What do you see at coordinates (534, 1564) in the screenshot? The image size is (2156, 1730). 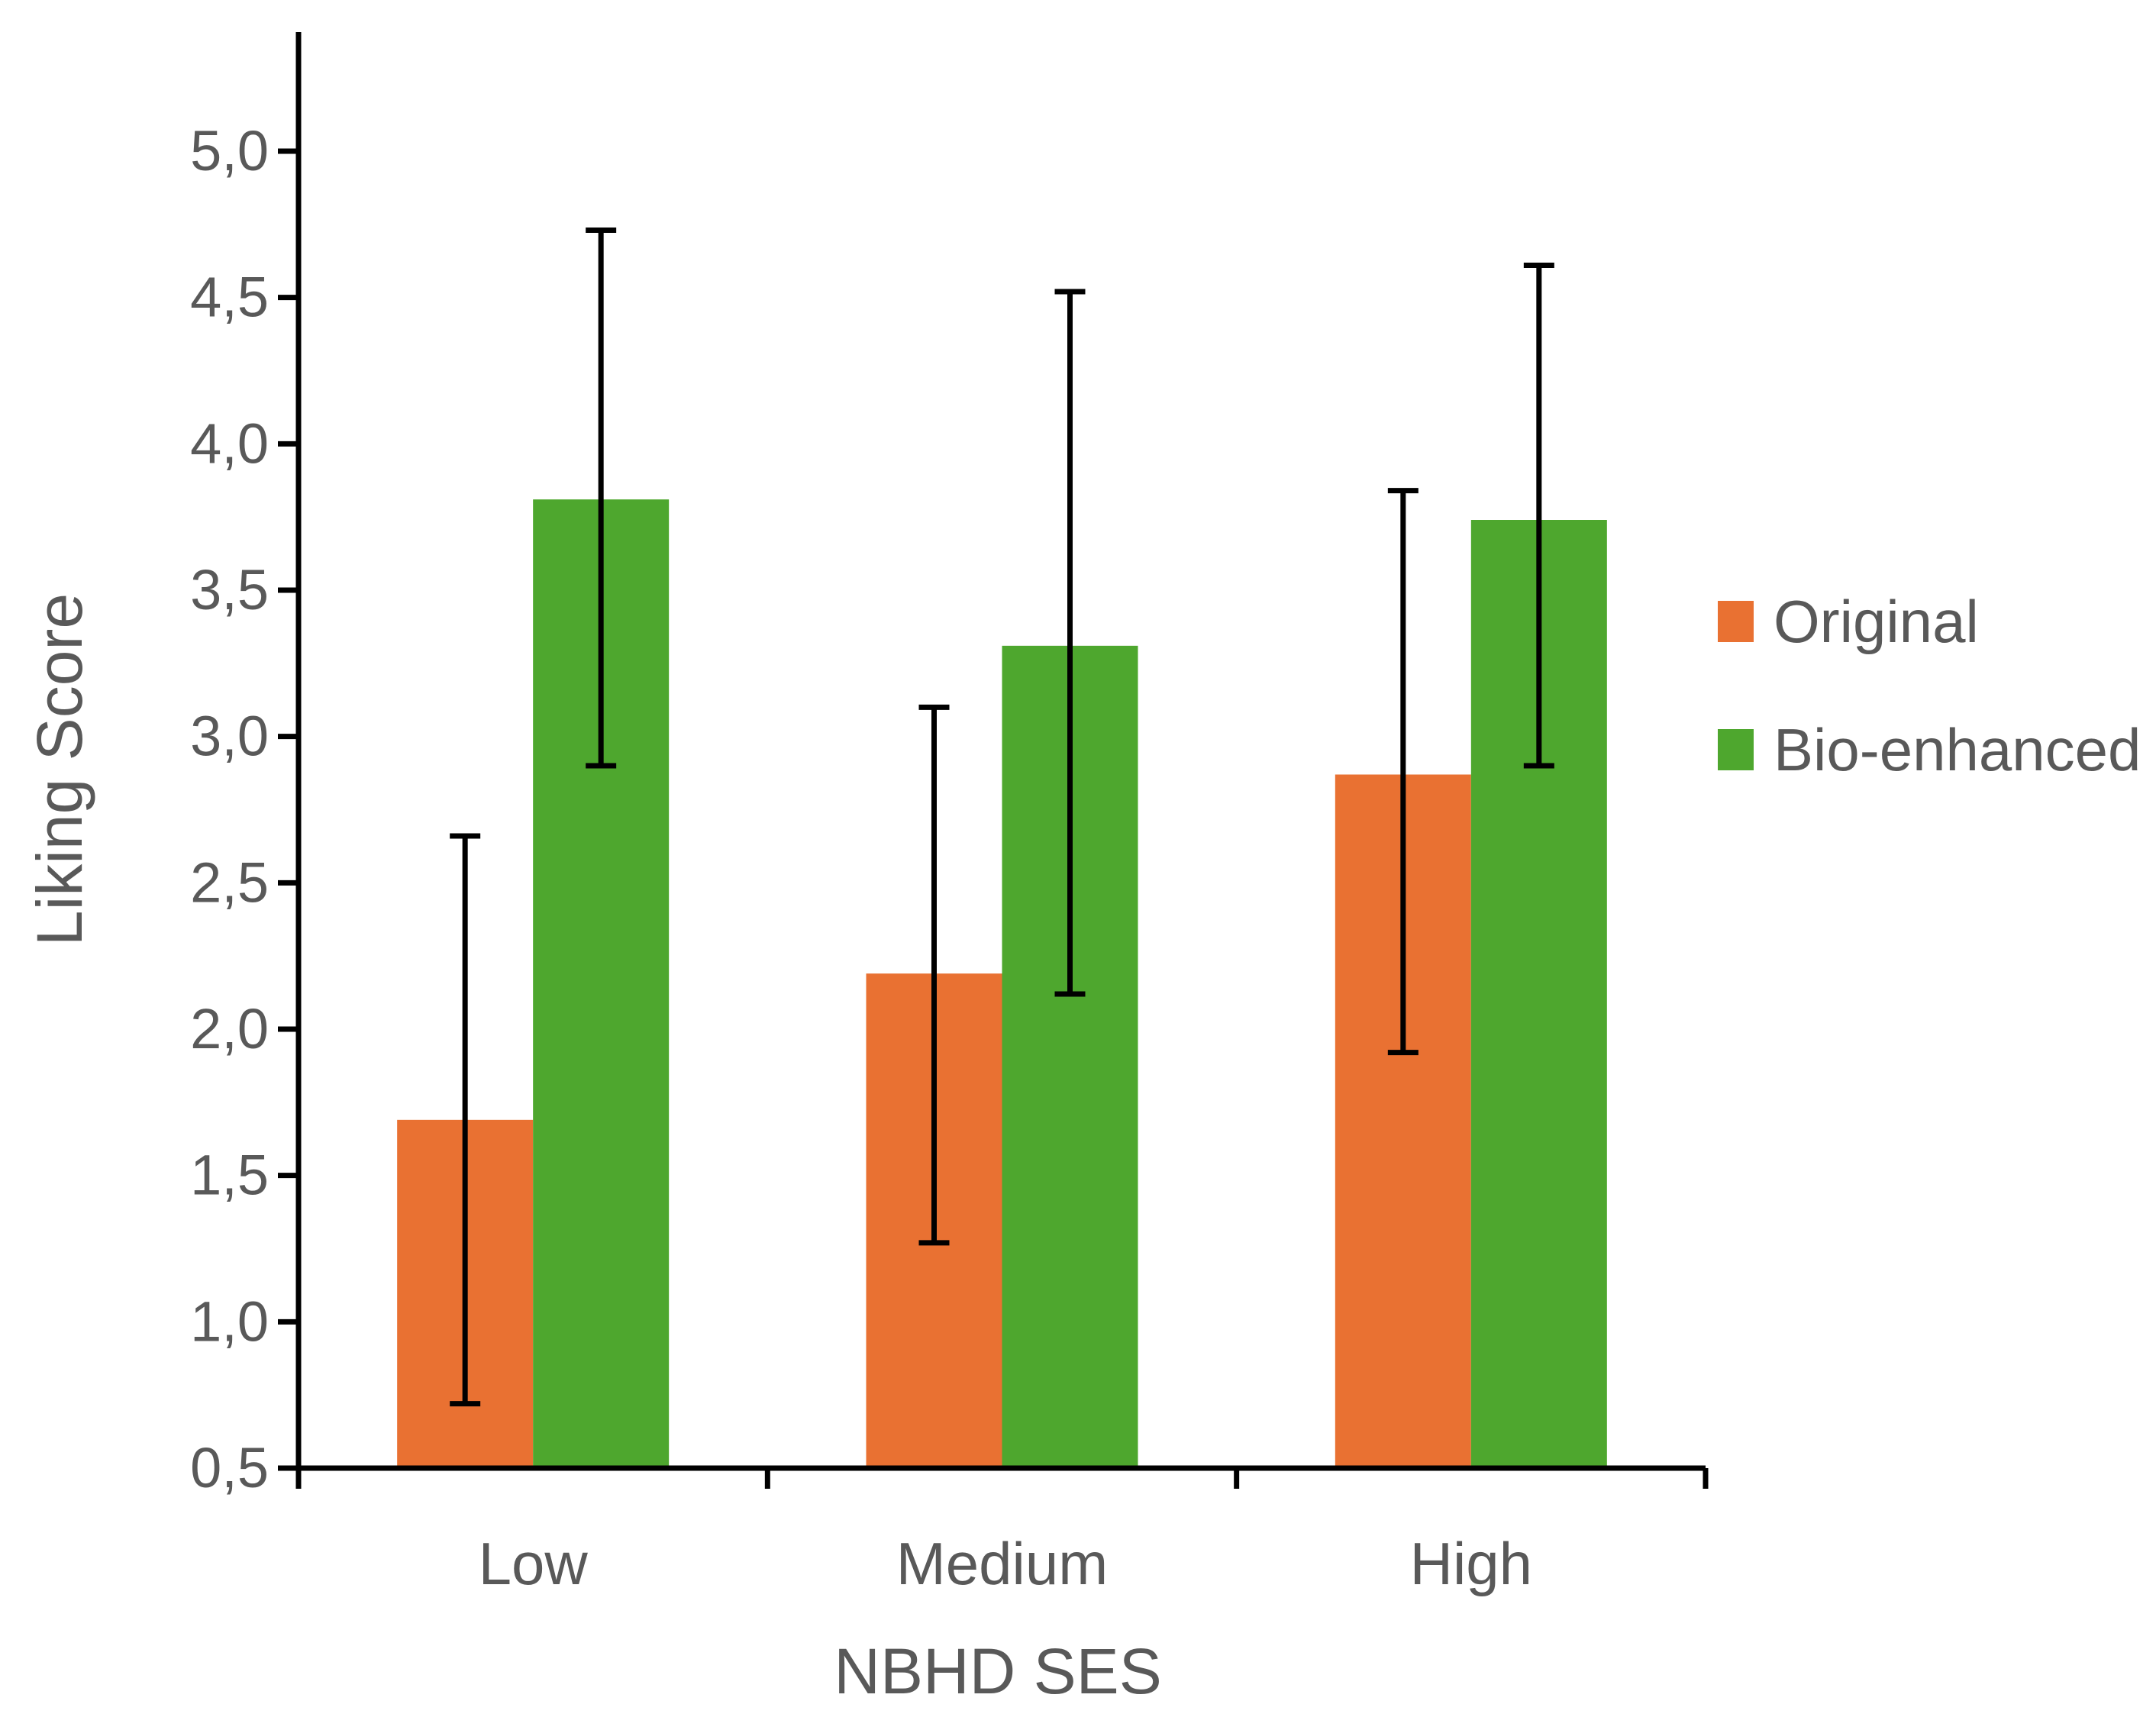 I see `x-tick-label-low: Low` at bounding box center [534, 1564].